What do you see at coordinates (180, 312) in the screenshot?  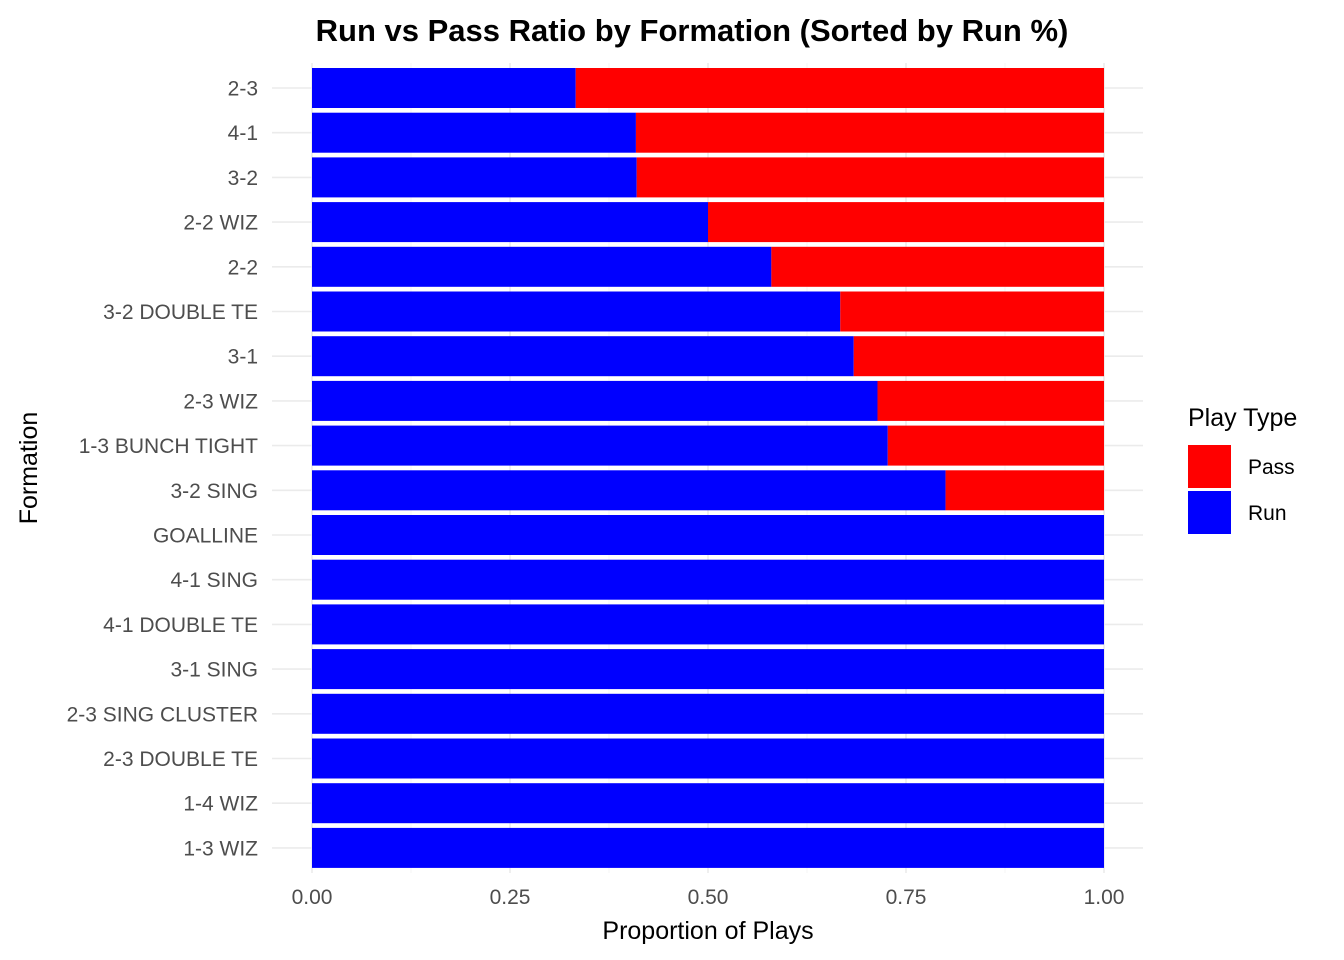 I see `y-tick-label: 3-2 DOUBLE TE` at bounding box center [180, 312].